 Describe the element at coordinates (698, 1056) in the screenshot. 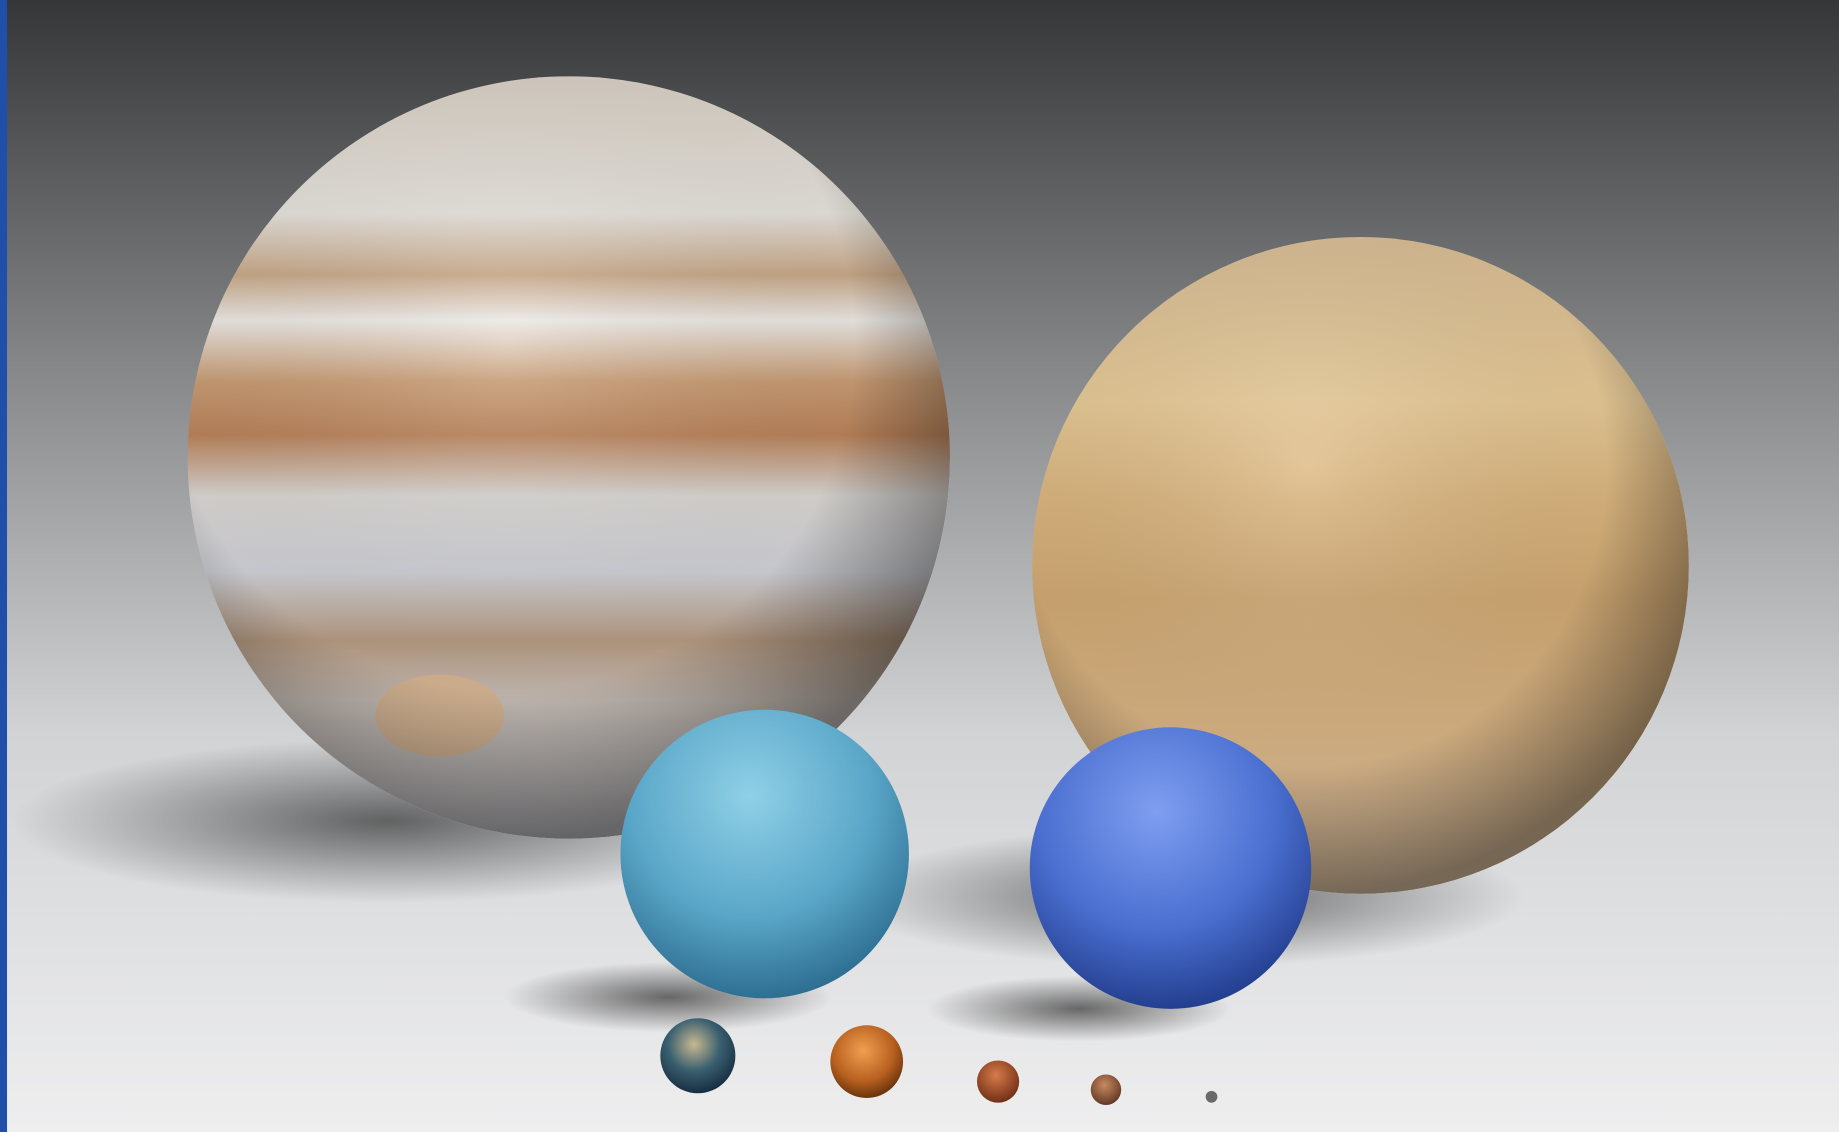

I see `earth` at that location.